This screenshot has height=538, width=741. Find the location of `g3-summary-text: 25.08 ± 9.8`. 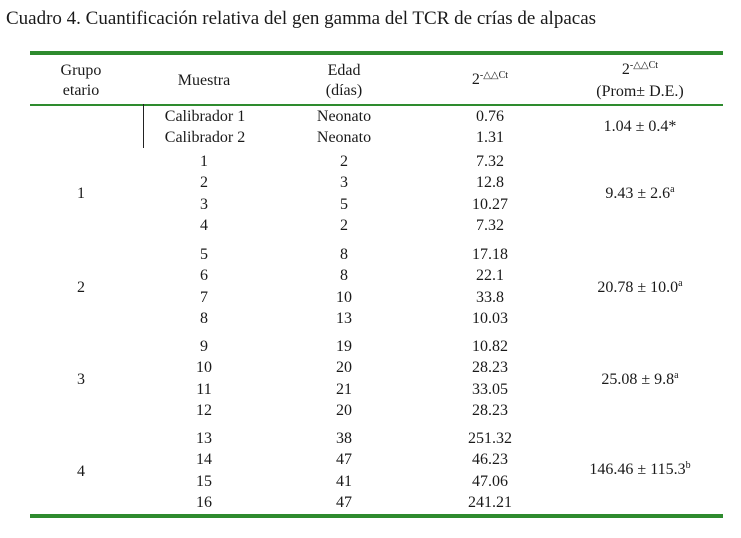

g3-summary-text: 25.08 ± 9.8 is located at coordinates (638, 379).